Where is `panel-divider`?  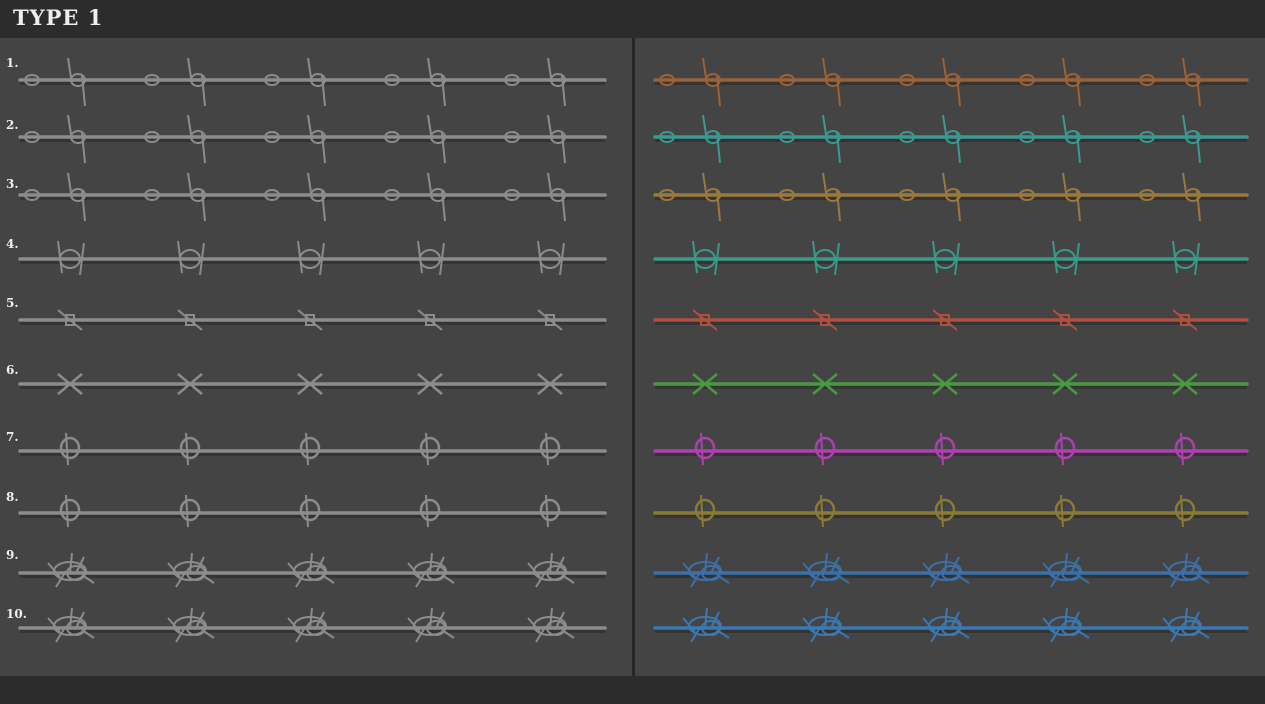 panel-divider is located at coordinates (633, 357).